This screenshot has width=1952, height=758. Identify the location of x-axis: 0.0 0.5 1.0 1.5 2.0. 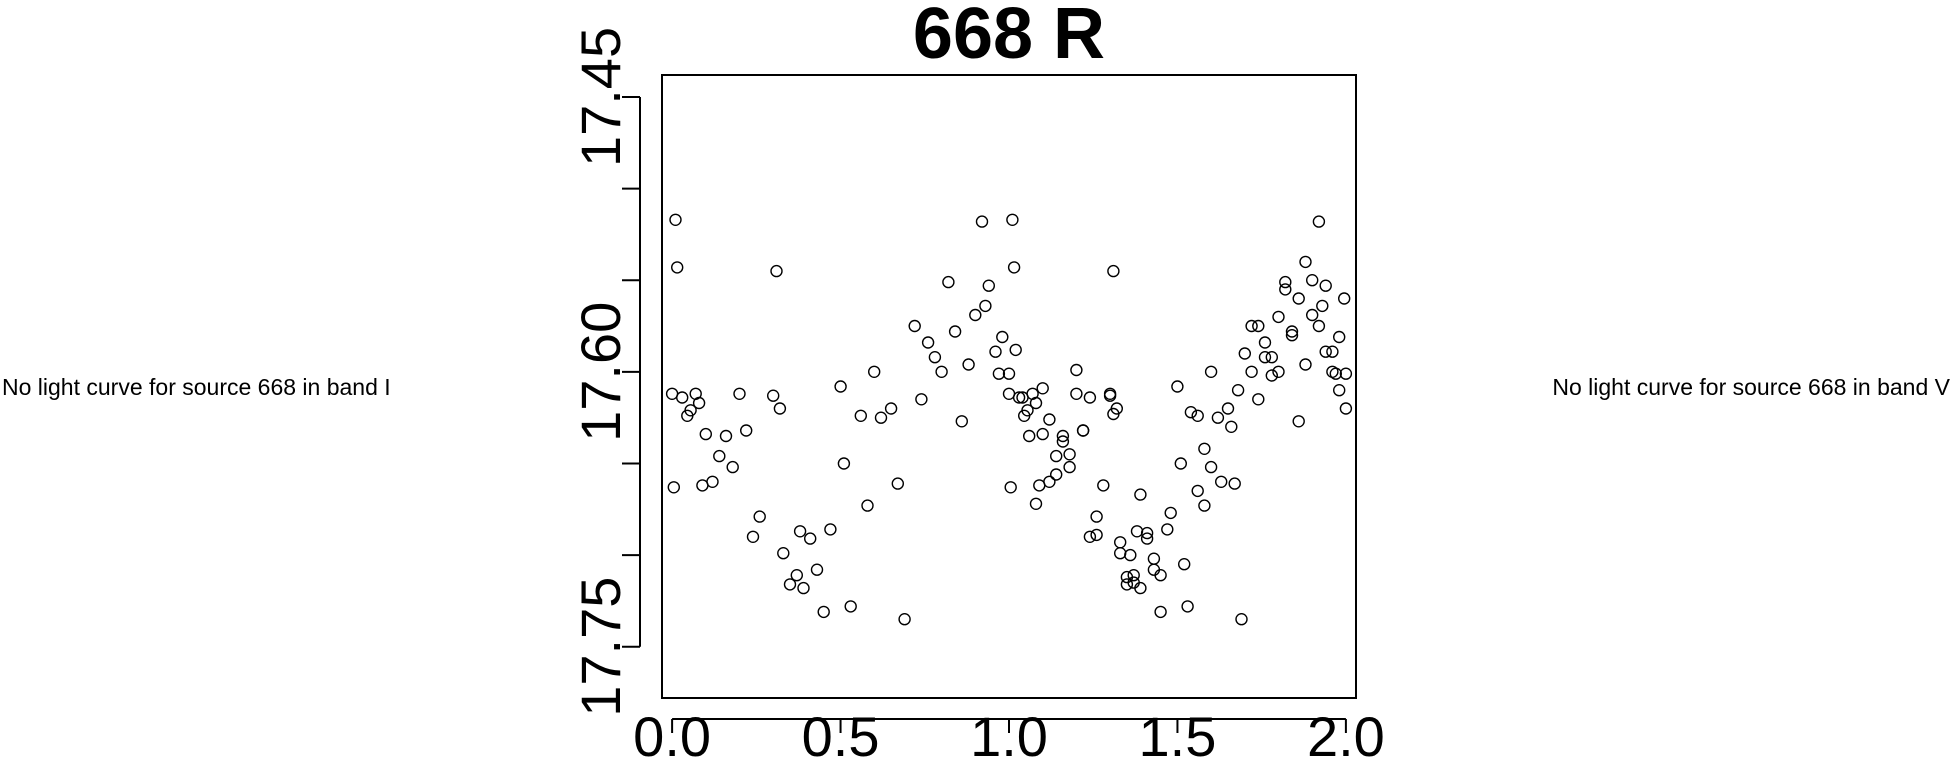
(1009, 731).